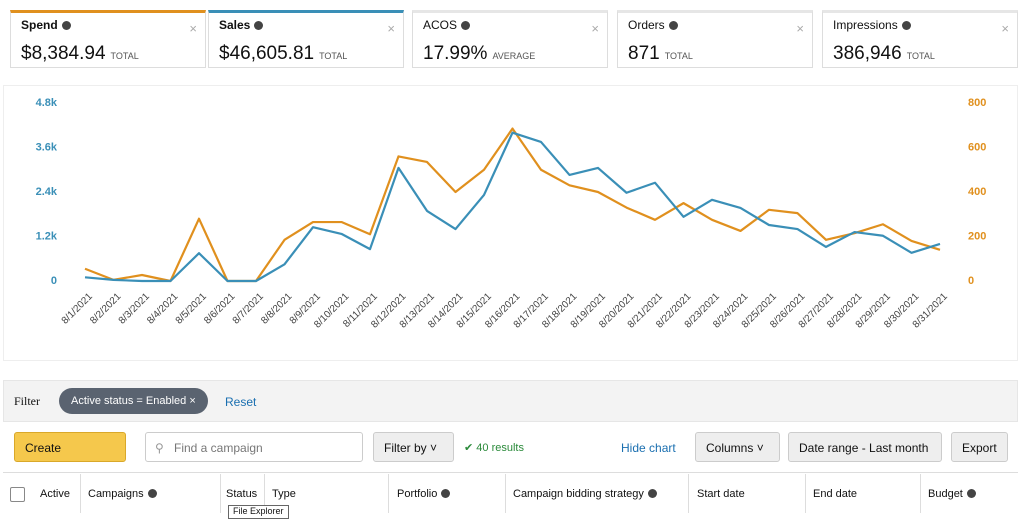 Image resolution: width=1024 pixels, height=519 pixels. I want to click on select-all-checkbox, so click(17, 494).